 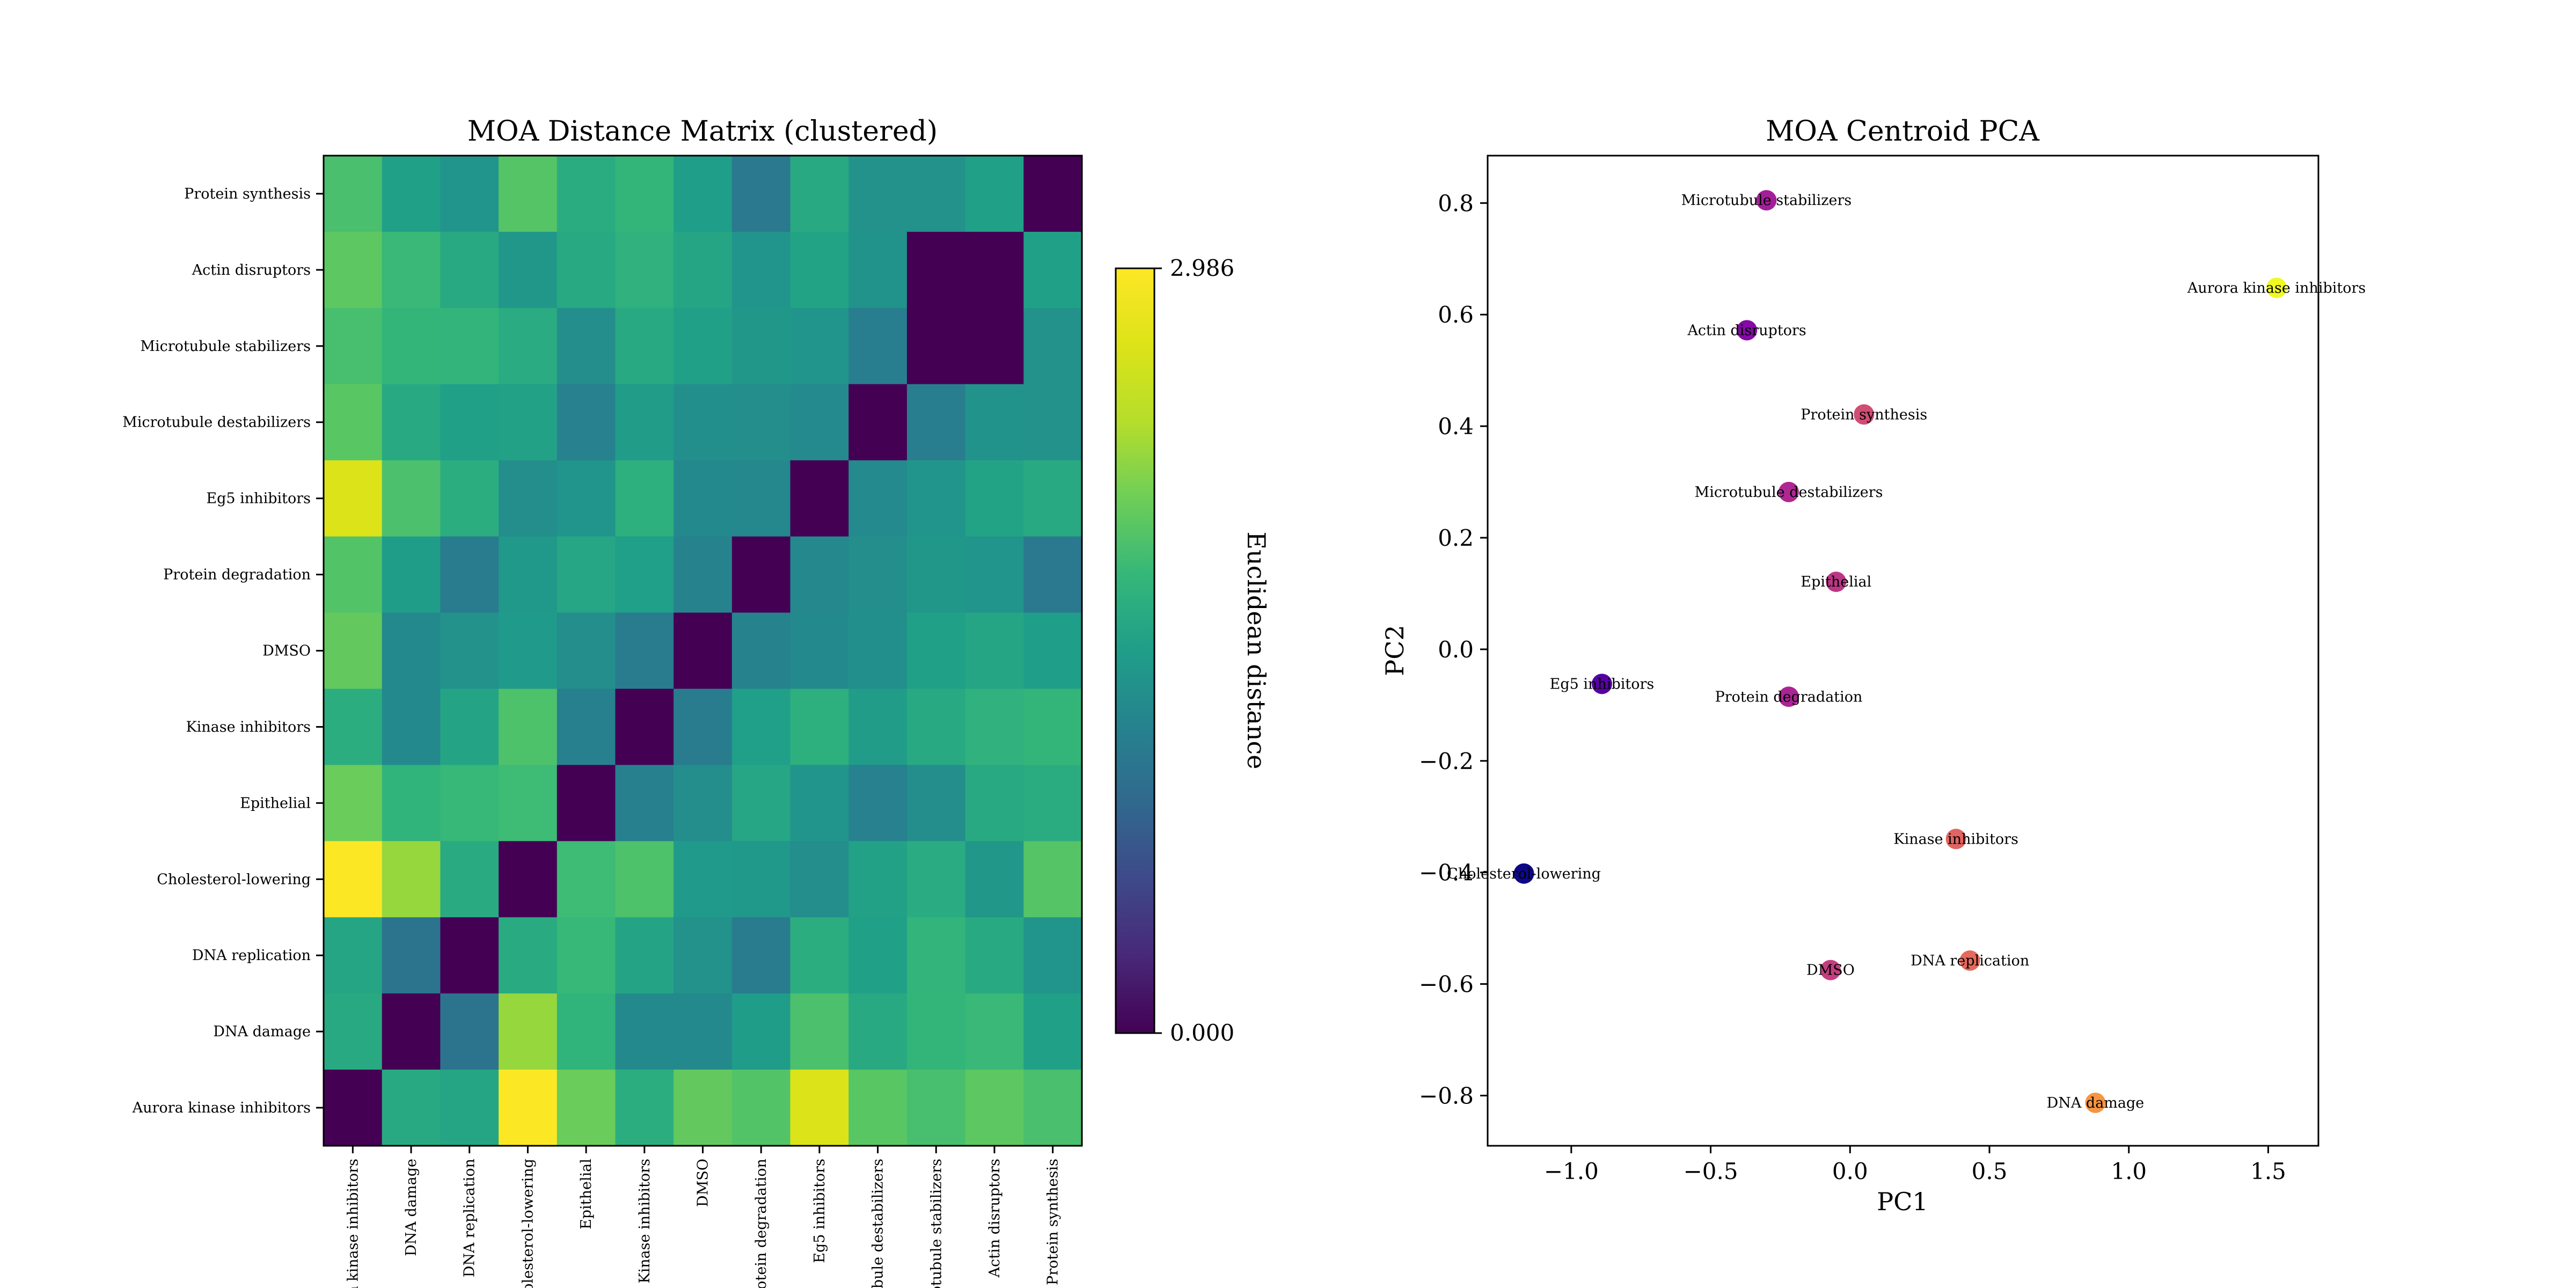 What do you see at coordinates (1446, 1095) in the screenshot?
I see `scatter-y-tick-label: −0.8` at bounding box center [1446, 1095].